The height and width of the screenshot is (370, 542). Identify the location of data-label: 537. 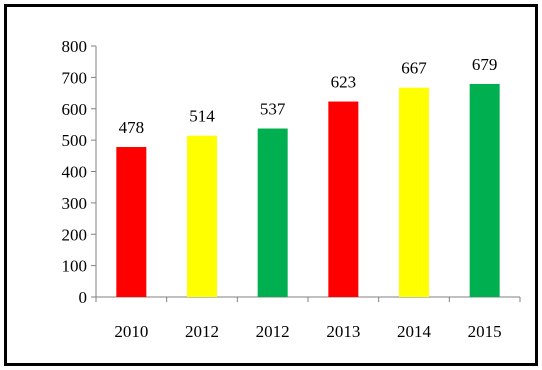
(273, 109).